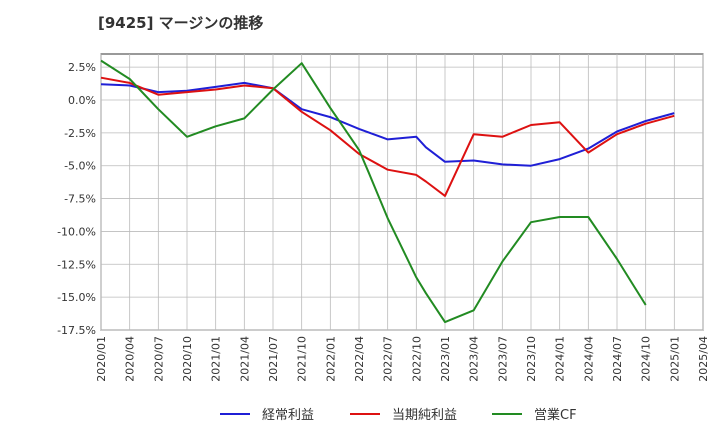 Image resolution: width=720 pixels, height=440 pixels. I want to click on legend-label: 当期純利益, so click(424, 415).